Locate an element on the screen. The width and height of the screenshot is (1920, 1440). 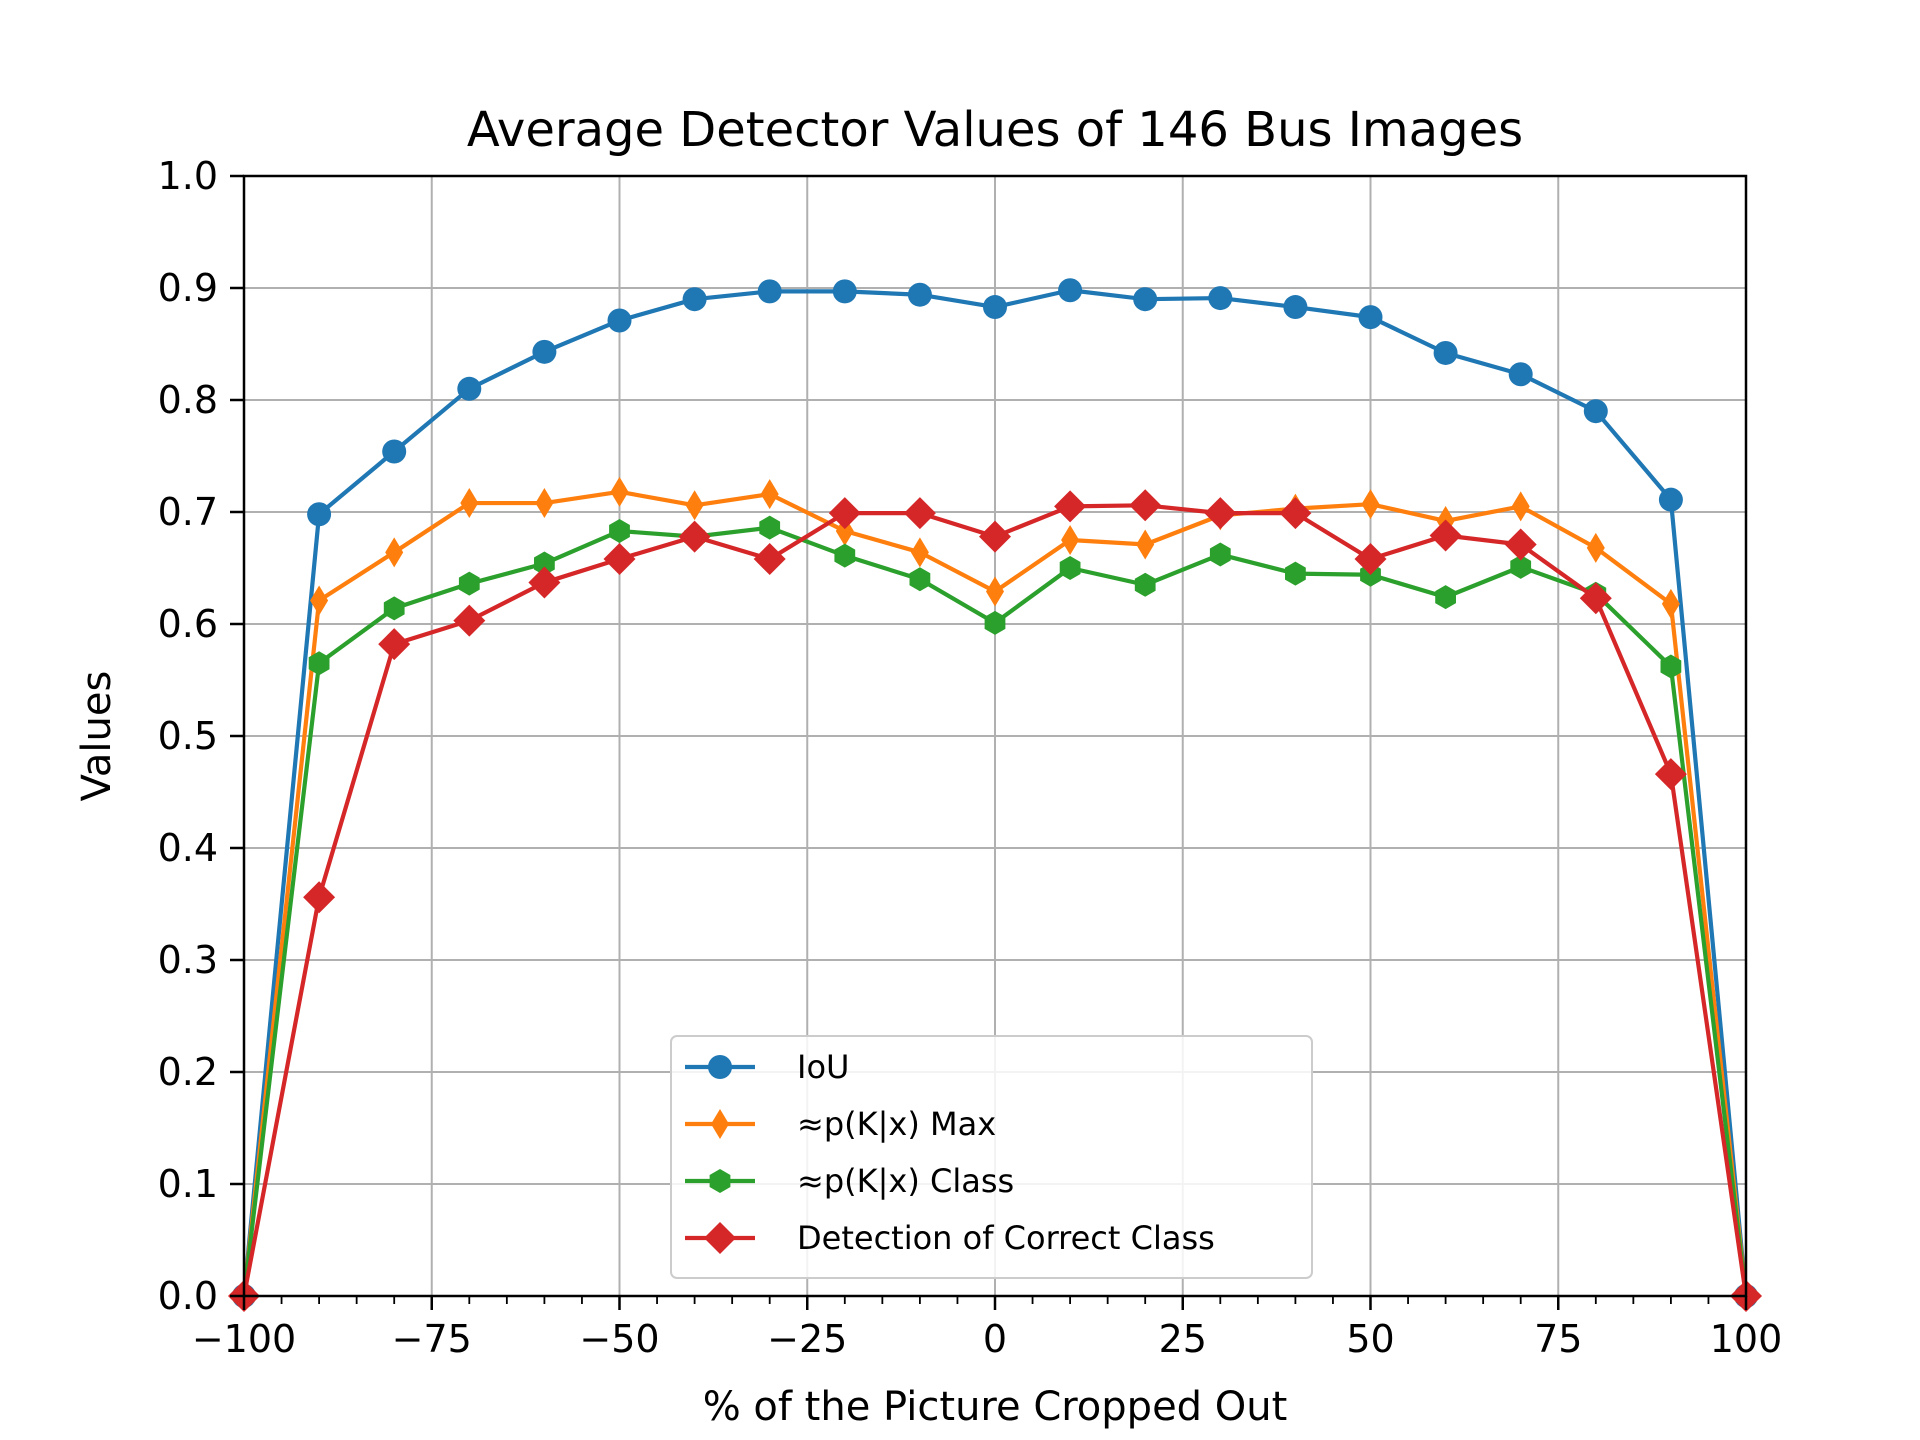
legend-label: ≈p(K|x) Class is located at coordinates (905, 1181).